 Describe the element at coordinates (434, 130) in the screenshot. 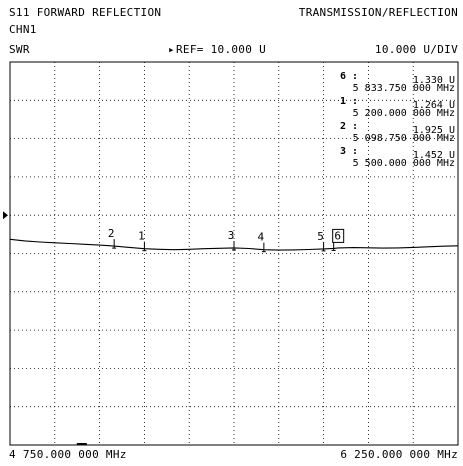

I see `readout-marker-2-value: 1.925 U` at that location.